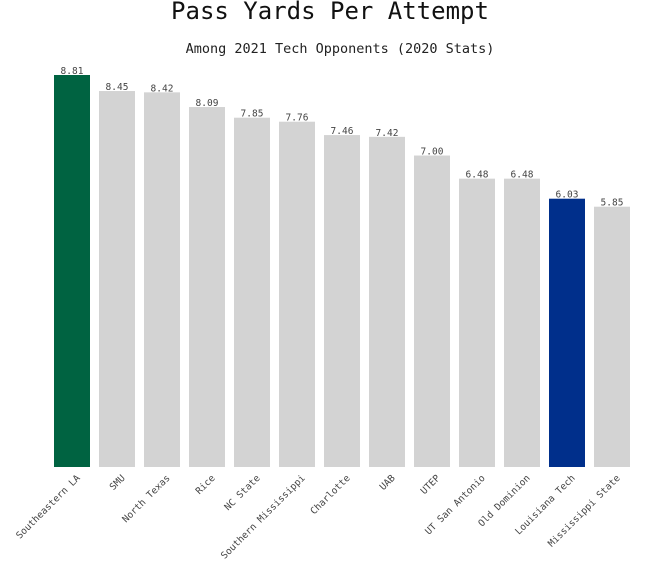 Image resolution: width=660 pixels, height=561 pixels. I want to click on chart-title: Pass Yards Per Attempt, so click(330, 12).